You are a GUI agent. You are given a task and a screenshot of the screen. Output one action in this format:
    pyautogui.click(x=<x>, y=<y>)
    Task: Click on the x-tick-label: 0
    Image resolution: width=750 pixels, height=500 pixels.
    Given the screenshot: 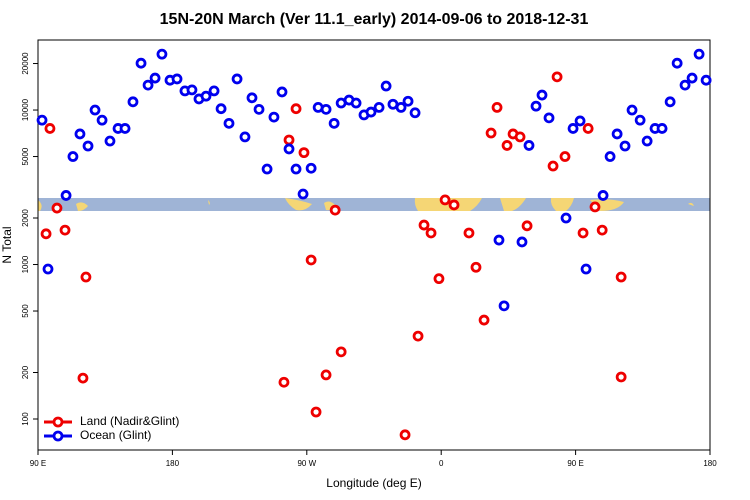 What is the action you would take?
    pyautogui.click(x=441, y=463)
    